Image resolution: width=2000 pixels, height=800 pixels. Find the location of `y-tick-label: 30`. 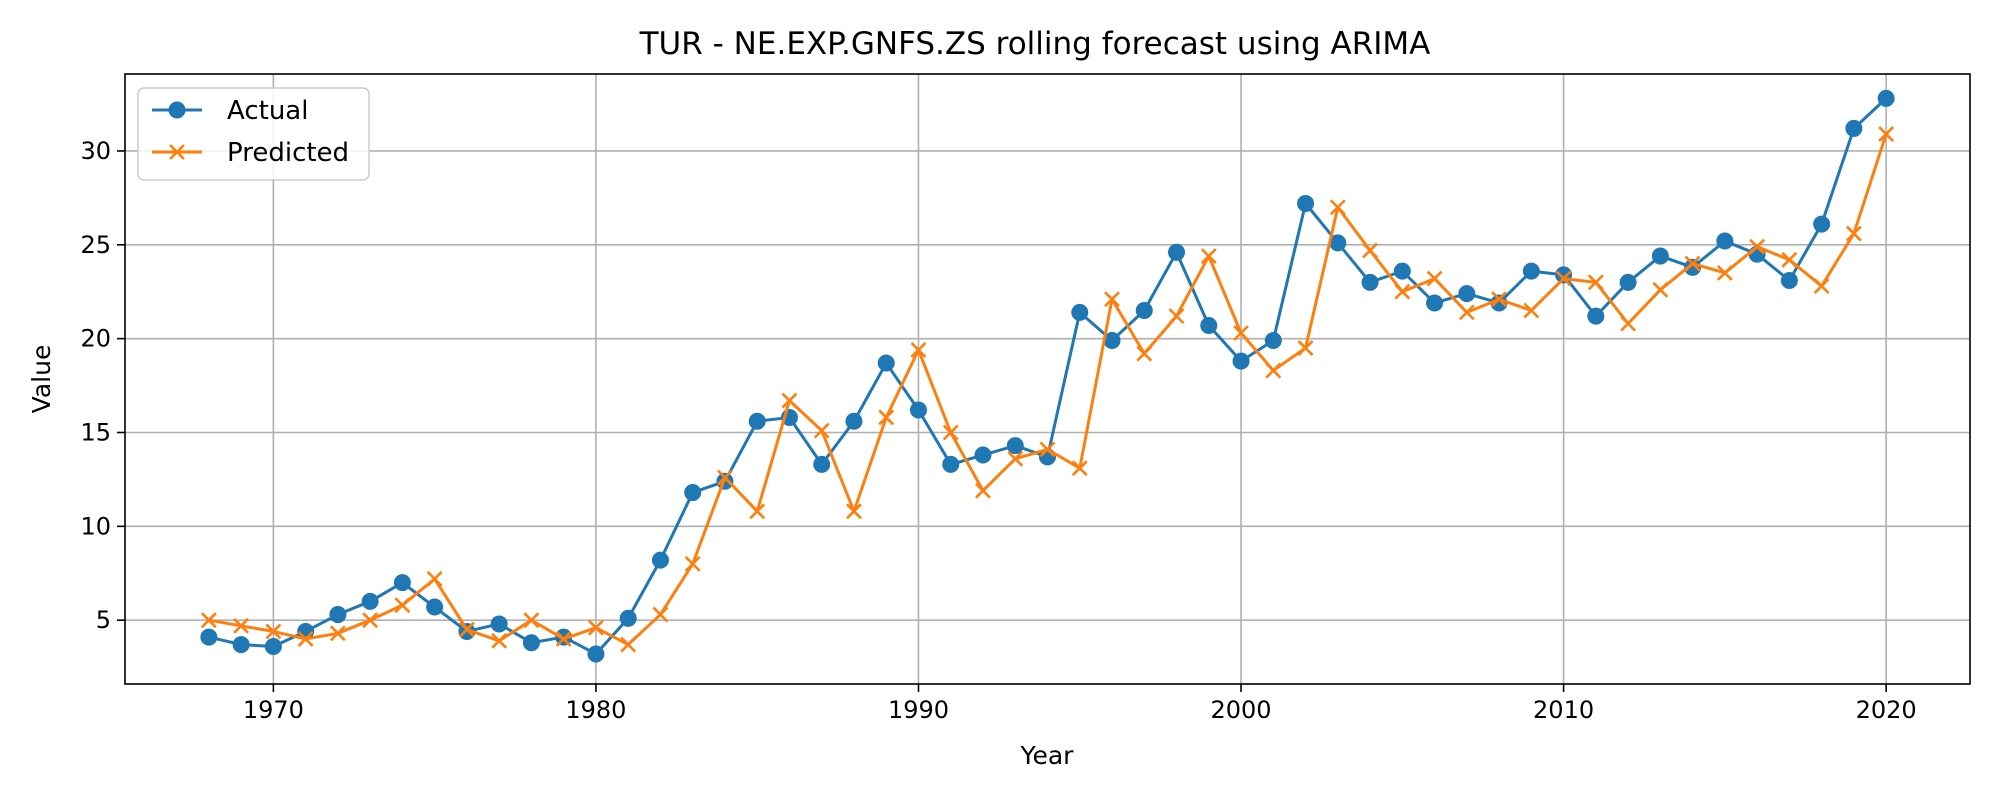

y-tick-label: 30 is located at coordinates (95, 151).